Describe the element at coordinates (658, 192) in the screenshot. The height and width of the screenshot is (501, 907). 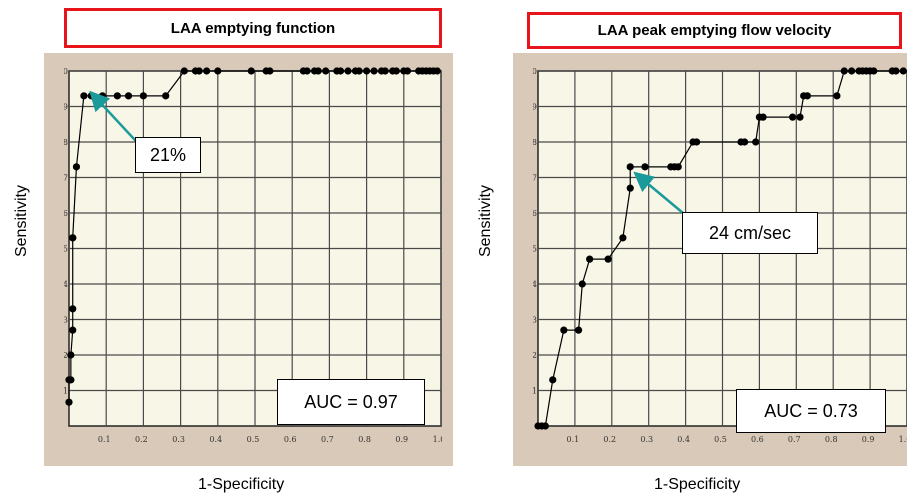
I see `cutoff-arrow` at that location.